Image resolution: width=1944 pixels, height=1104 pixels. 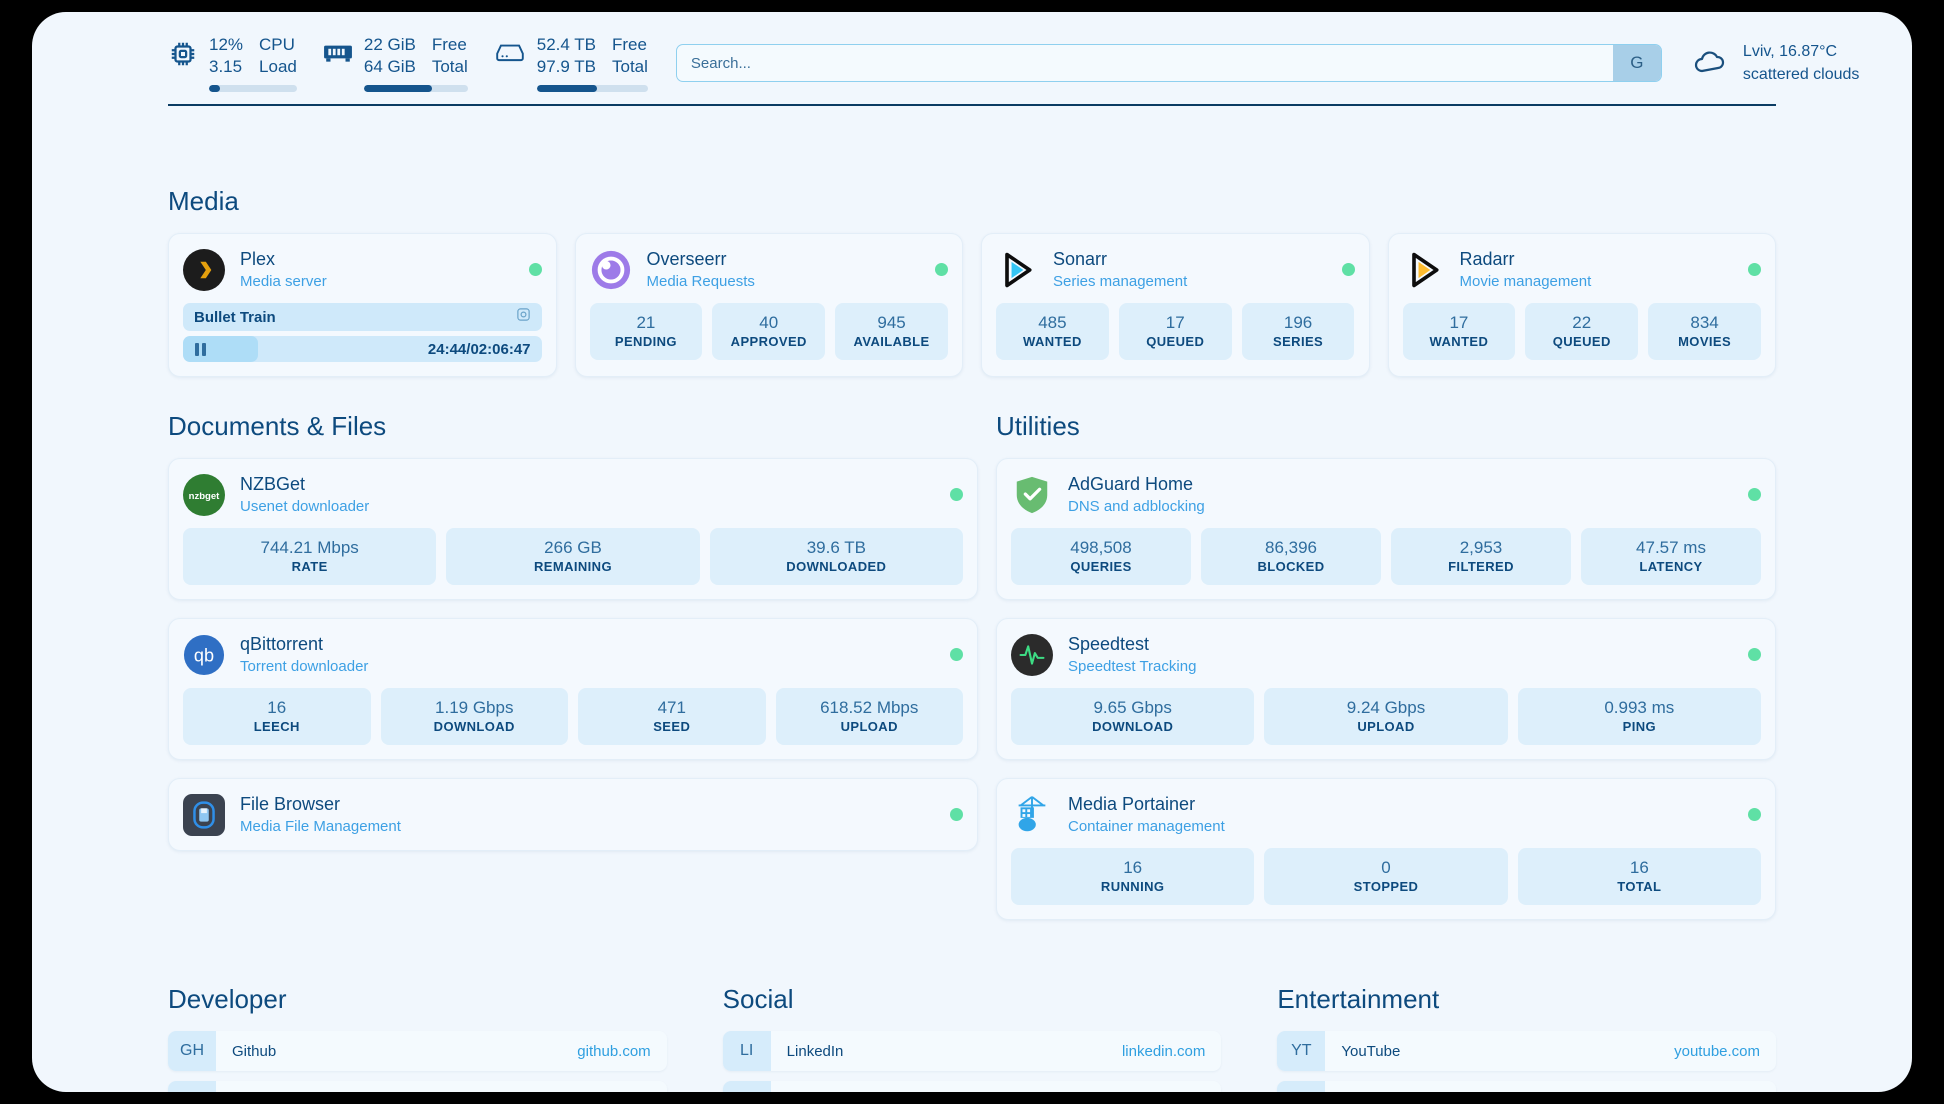 What do you see at coordinates (290, 804) in the screenshot?
I see `service-name: File Browser` at bounding box center [290, 804].